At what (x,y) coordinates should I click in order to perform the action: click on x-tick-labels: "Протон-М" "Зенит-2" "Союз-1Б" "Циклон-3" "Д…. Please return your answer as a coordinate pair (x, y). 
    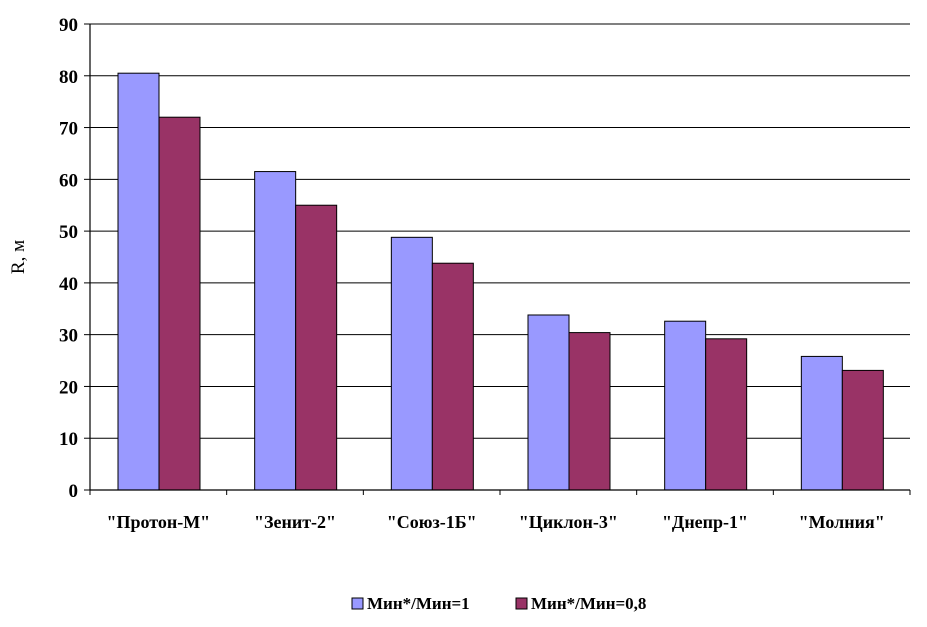
    Looking at the image, I should click on (500, 511).